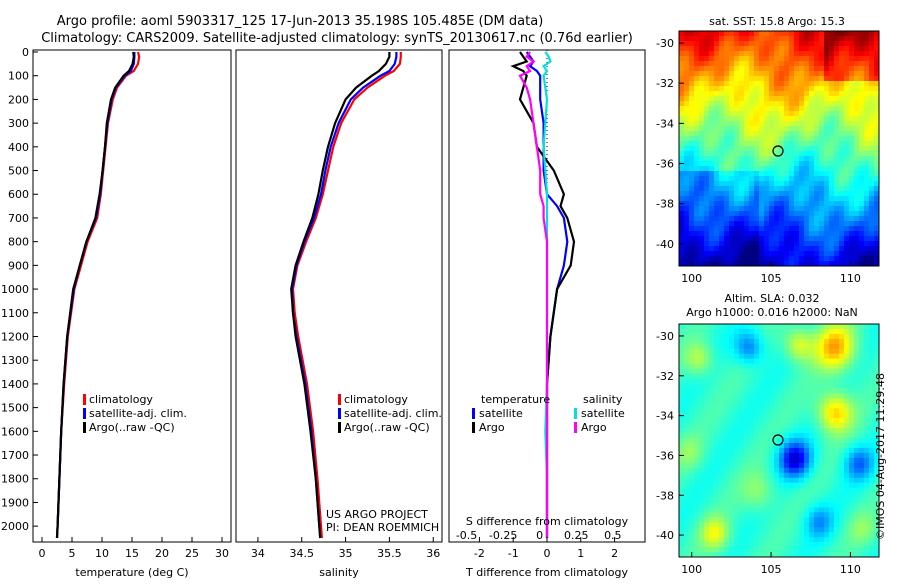  What do you see at coordinates (515, 399) in the screenshot?
I see `legend-title-temperature: temperature` at bounding box center [515, 399].